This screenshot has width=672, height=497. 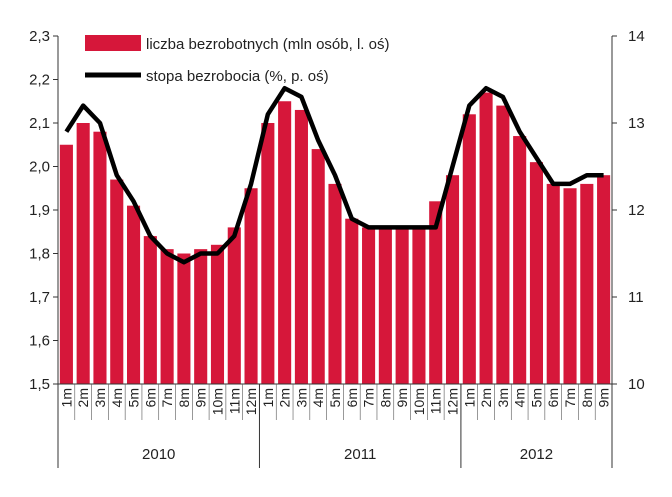 I want to click on right-tick-label: 13, so click(x=636, y=123).